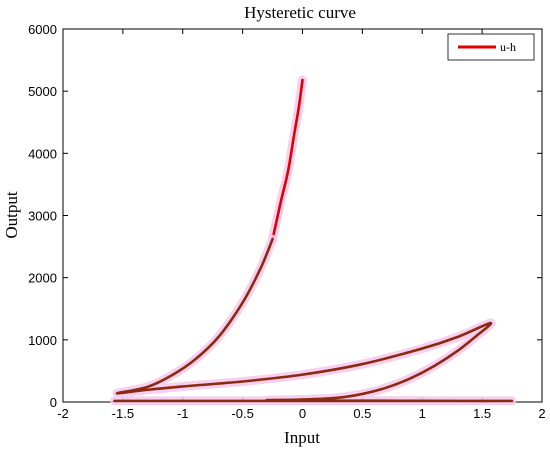  What do you see at coordinates (422, 413) in the screenshot?
I see `x-tick-label: 1` at bounding box center [422, 413].